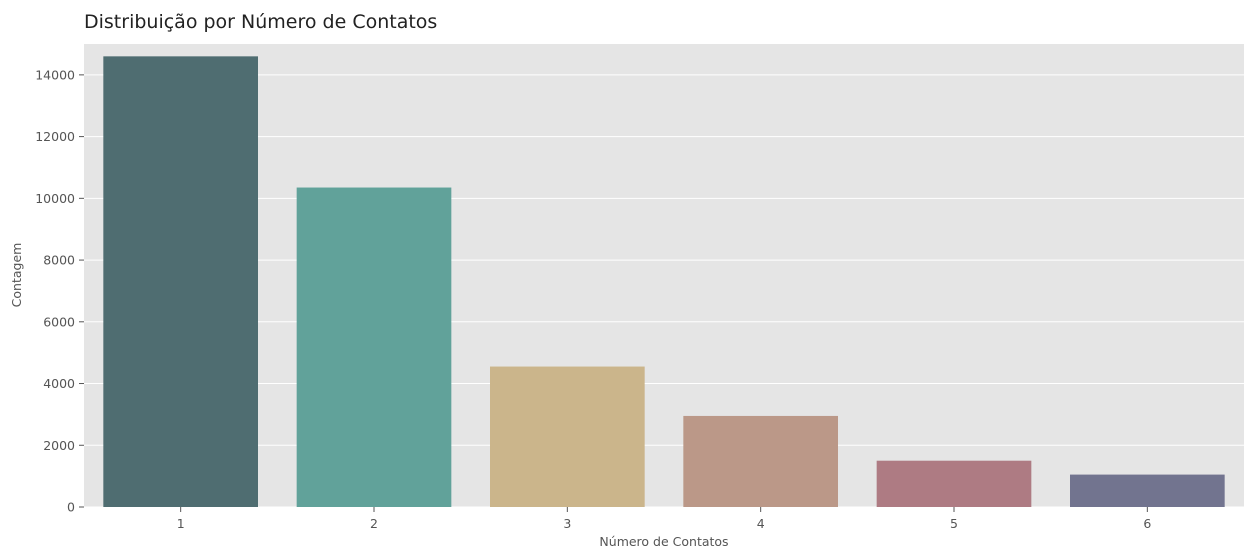 The height and width of the screenshot is (559, 1256). Describe the element at coordinates (59, 260) in the screenshot. I see `y-tick-label: 8000` at that location.